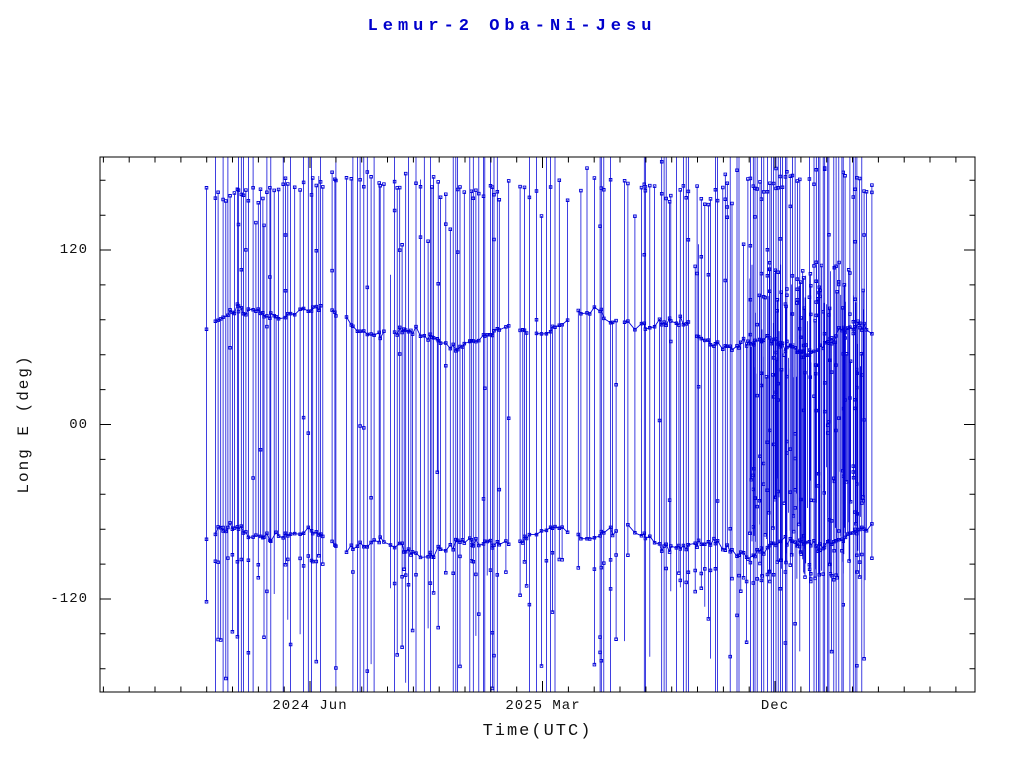 The width and height of the screenshot is (1024, 768). Describe the element at coordinates (543, 706) in the screenshot. I see `x-tick-label: 2025 Mar` at that location.